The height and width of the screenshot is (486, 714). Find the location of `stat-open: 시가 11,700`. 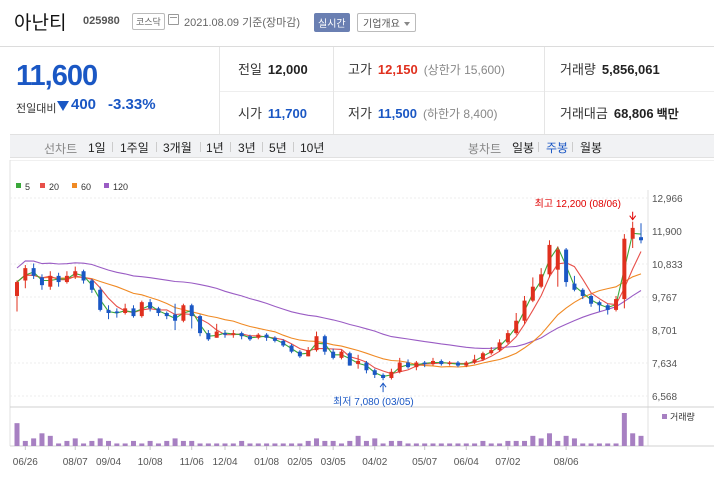

stat-open: 시가 11,700 is located at coordinates (272, 112).